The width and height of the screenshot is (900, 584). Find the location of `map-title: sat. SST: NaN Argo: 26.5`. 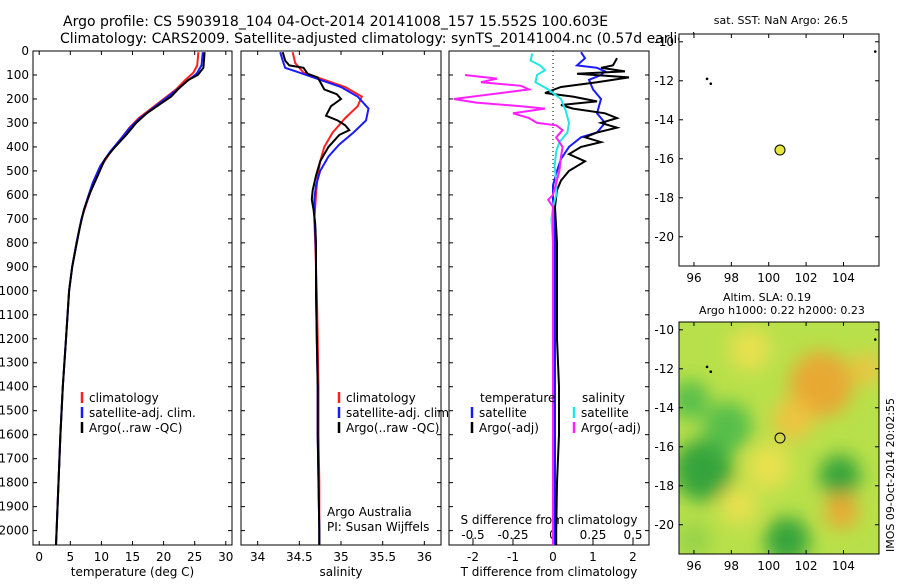

map-title: sat. SST: NaN Argo: 26.5 is located at coordinates (781, 20).